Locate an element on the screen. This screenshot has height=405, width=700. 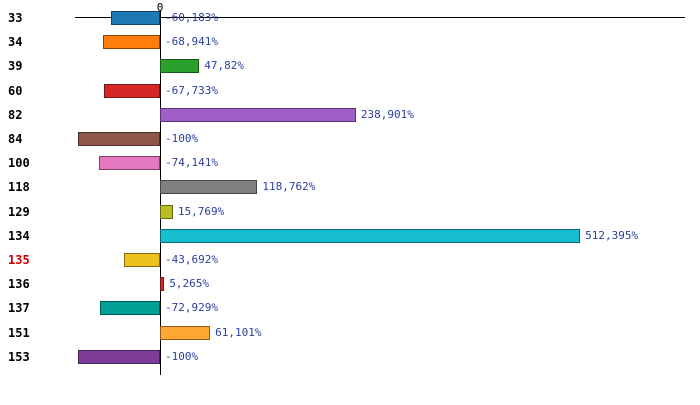
category-label: 39 is located at coordinates (15, 66).